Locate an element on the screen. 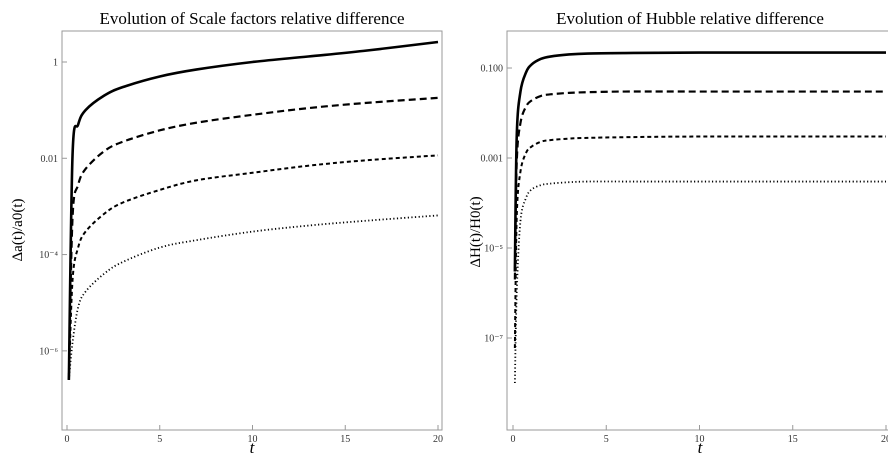  scale-factor-x-tick-label: 5 is located at coordinates (159, 439).